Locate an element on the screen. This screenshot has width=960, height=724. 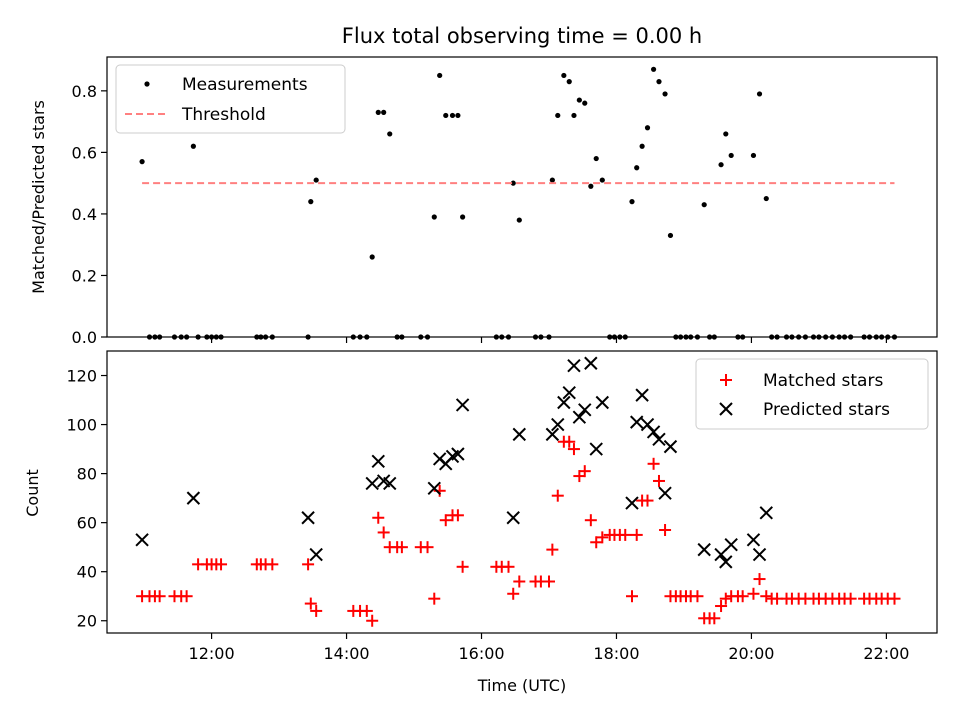
y-axis-label: Matched/Predicted stars is located at coordinates (38, 197).